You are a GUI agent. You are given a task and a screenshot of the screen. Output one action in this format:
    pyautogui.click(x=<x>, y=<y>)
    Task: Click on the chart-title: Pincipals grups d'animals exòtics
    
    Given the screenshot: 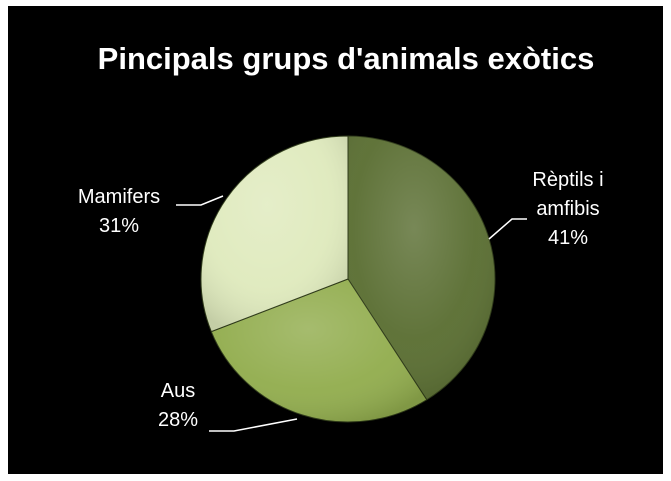 What is the action you would take?
    pyautogui.click(x=346, y=58)
    